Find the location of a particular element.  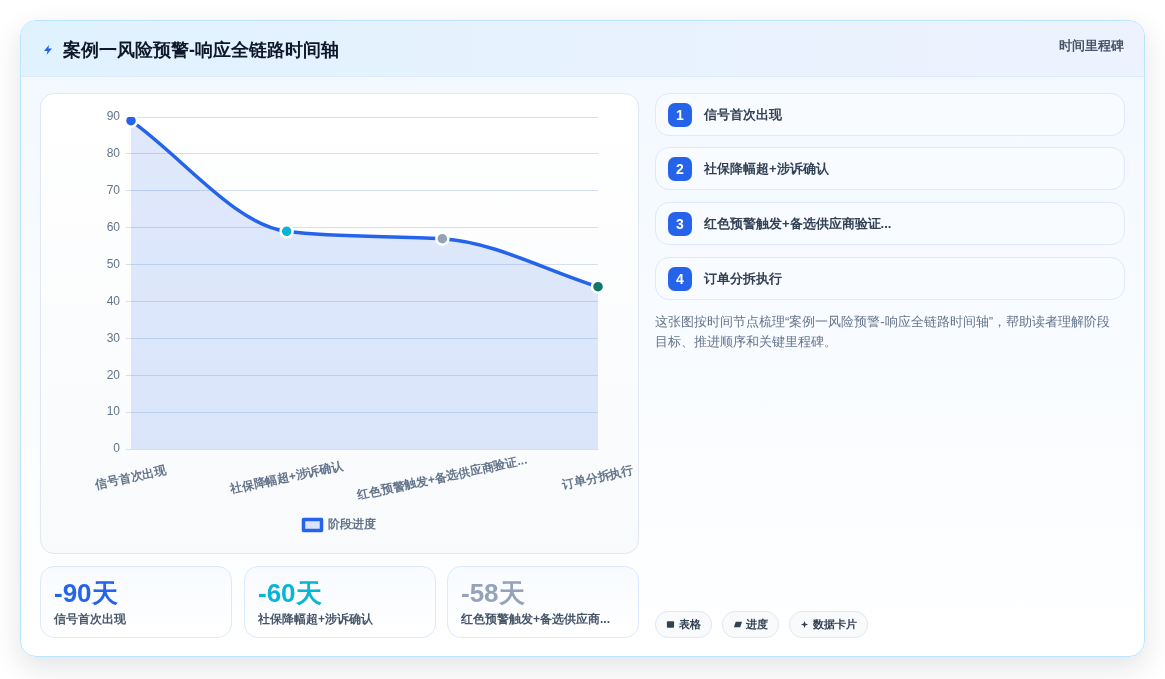

y-tick-label: 0 is located at coordinates (117, 448).